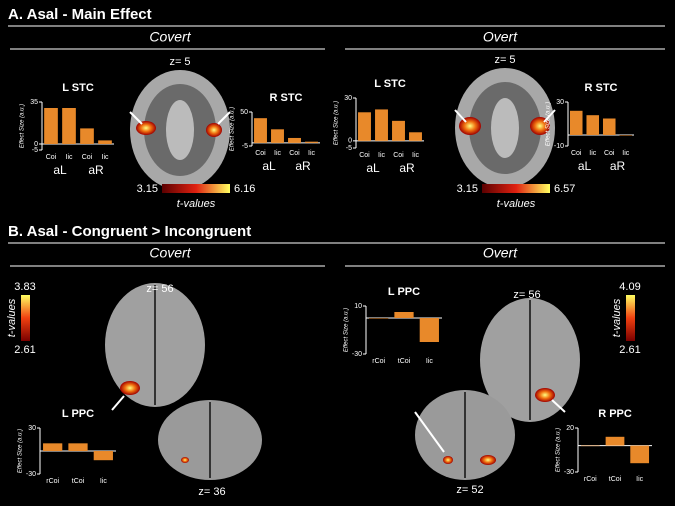 The height and width of the screenshot is (506, 675). Describe the element at coordinates (244, 189) in the screenshot. I see `colorbar-high: 6.16` at that location.